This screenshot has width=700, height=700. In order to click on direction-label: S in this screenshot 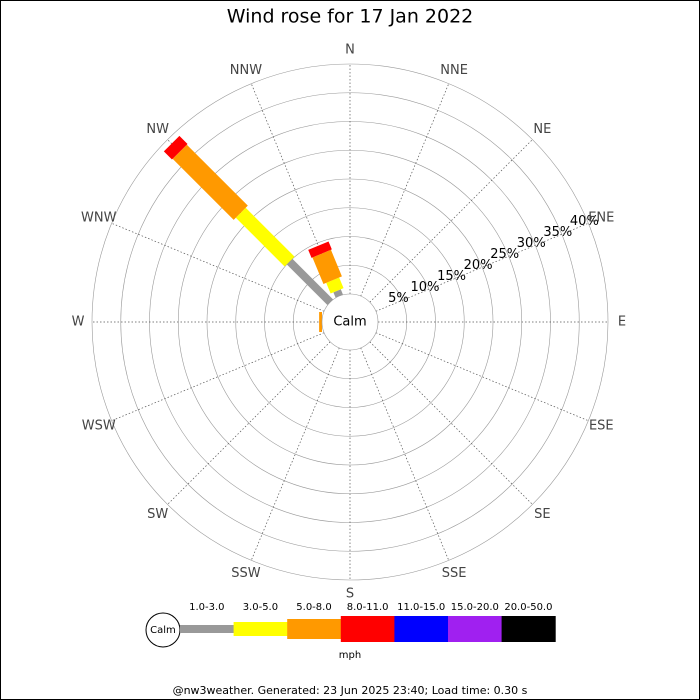, I will do `click(350, 594)`.